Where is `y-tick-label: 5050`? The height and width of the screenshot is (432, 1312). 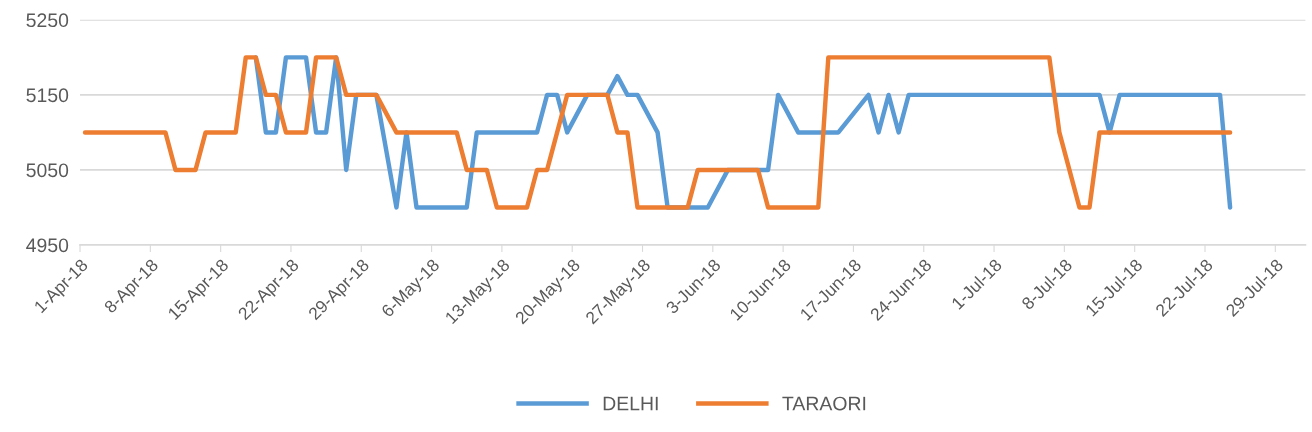 y-tick-label: 5050 is located at coordinates (47, 170).